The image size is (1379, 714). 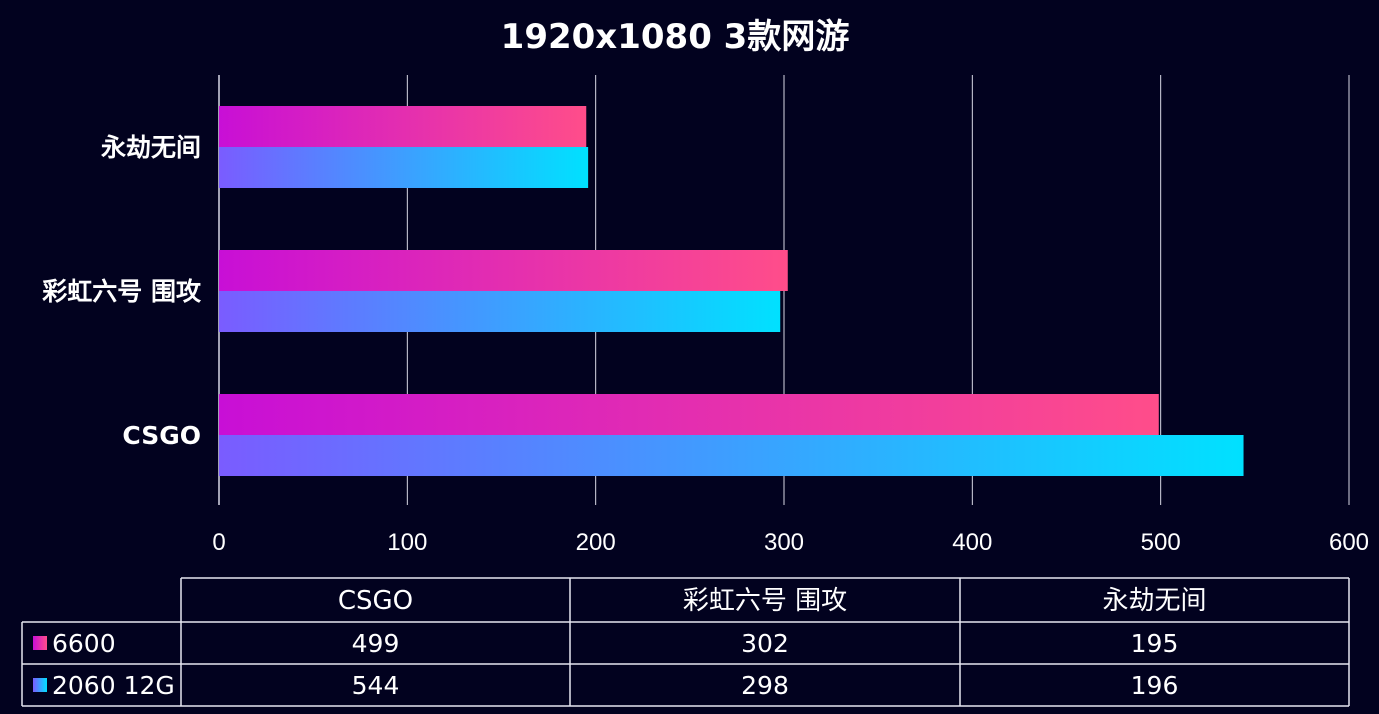 What do you see at coordinates (596, 542) in the screenshot?
I see `x-tick-label: 200` at bounding box center [596, 542].